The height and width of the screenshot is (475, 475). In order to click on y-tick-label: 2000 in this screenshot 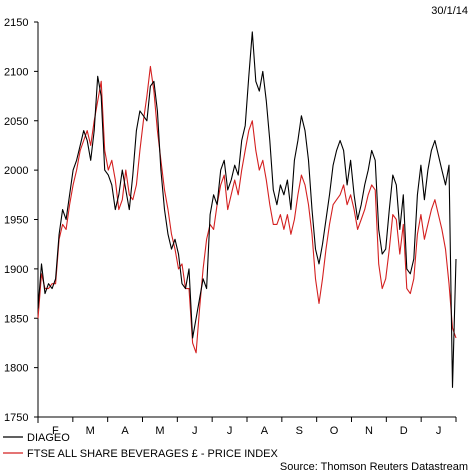, I will do `click(16, 171)`.